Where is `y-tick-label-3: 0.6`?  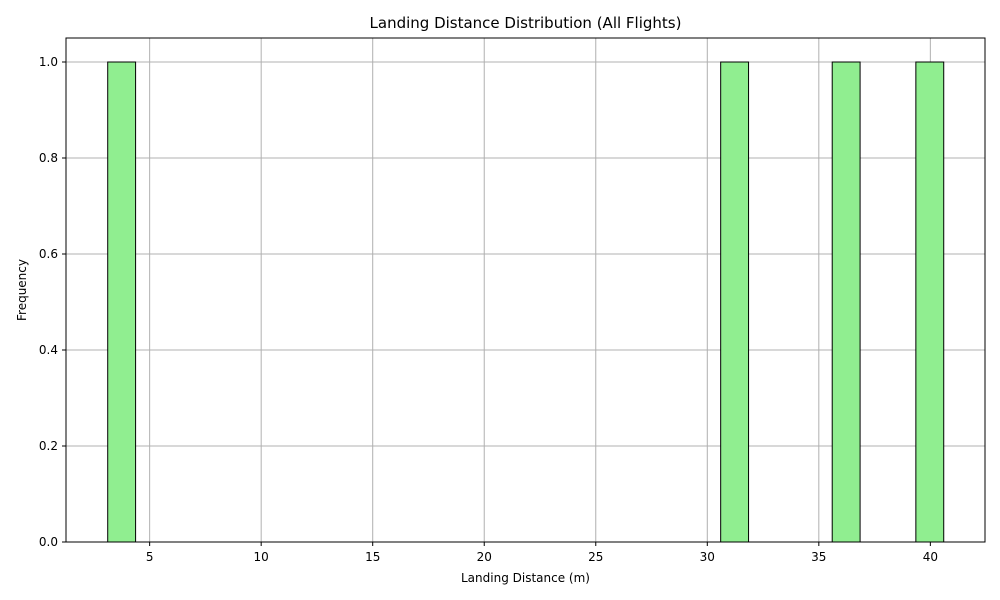
y-tick-label-3: 0.6 is located at coordinates (48, 254).